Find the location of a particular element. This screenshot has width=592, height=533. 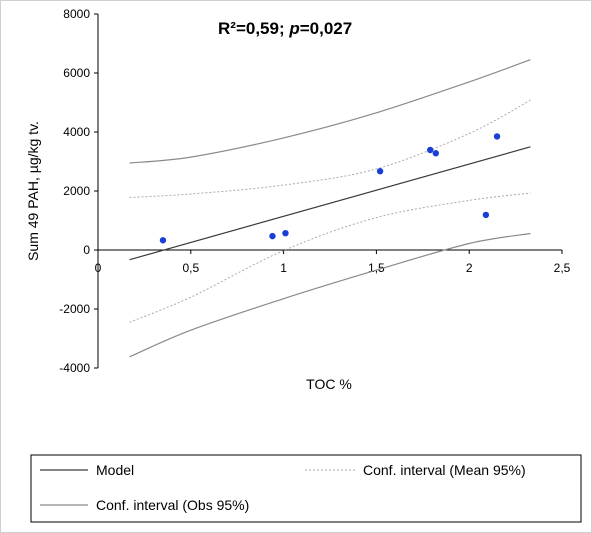

x-tick-group: 0 0,5 1 1,5 2 2,5 is located at coordinates (333, 262).